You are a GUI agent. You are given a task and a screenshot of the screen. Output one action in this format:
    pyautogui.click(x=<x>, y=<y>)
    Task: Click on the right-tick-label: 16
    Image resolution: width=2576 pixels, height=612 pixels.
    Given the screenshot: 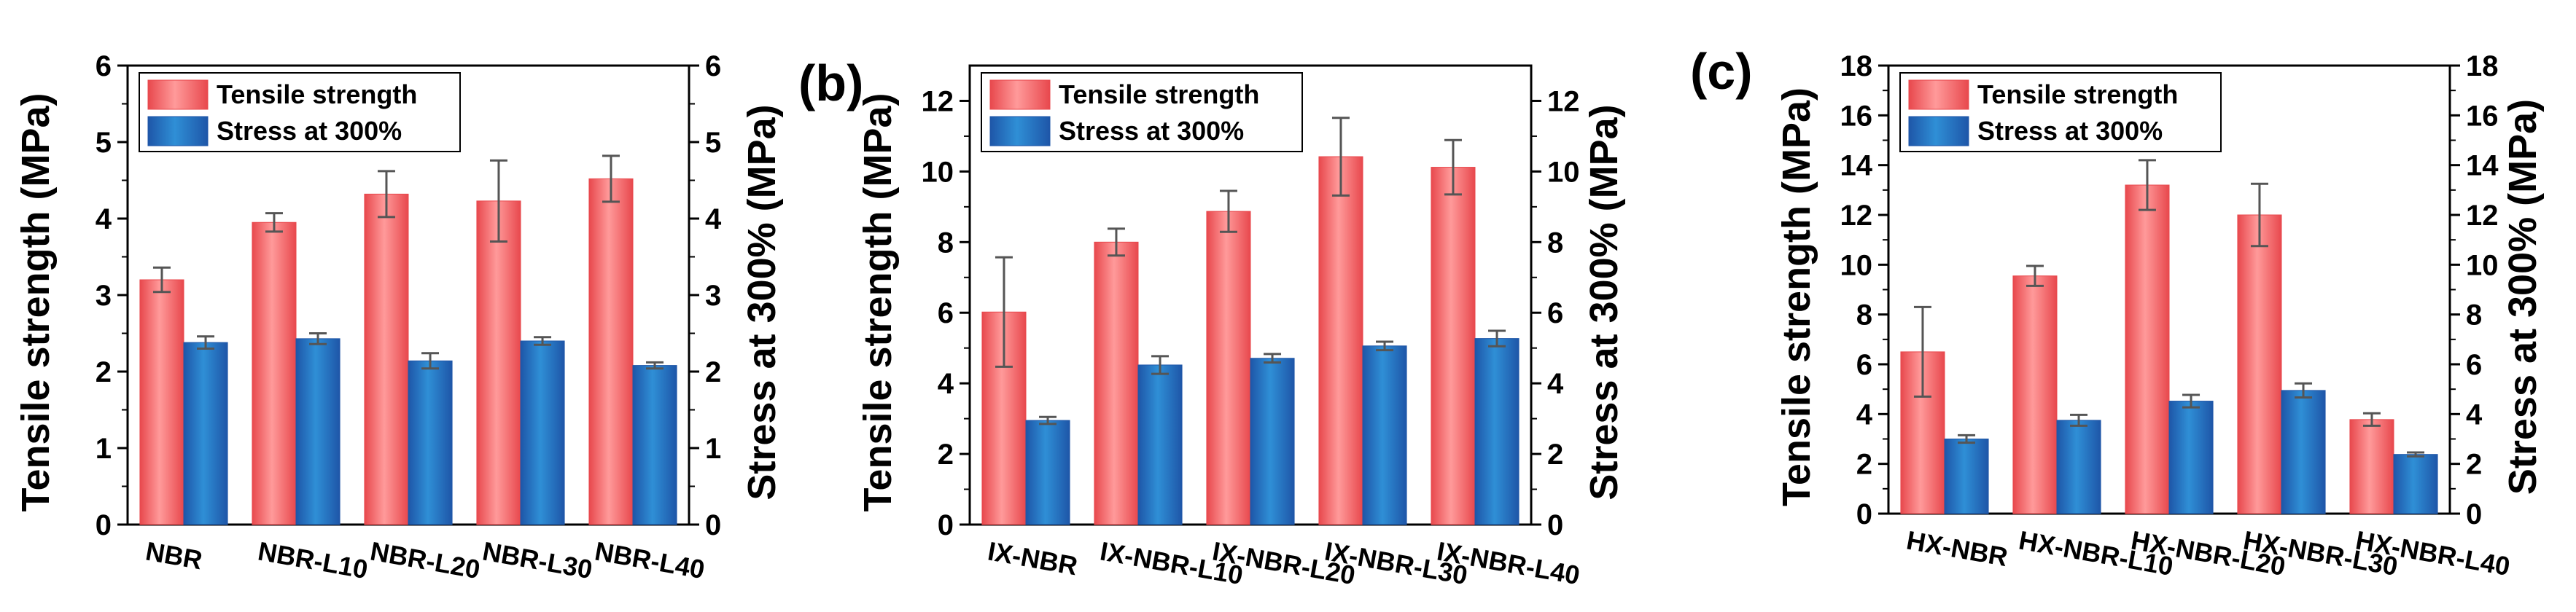 What is the action you would take?
    pyautogui.click(x=2482, y=116)
    